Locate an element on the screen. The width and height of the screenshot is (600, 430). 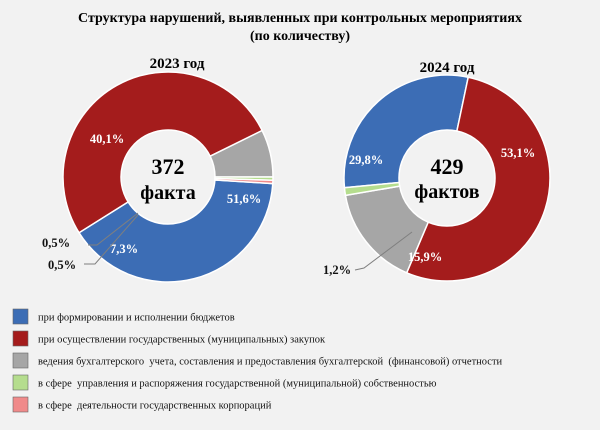
data-label-2024-accounting: 15,9% is located at coordinates (425, 257).